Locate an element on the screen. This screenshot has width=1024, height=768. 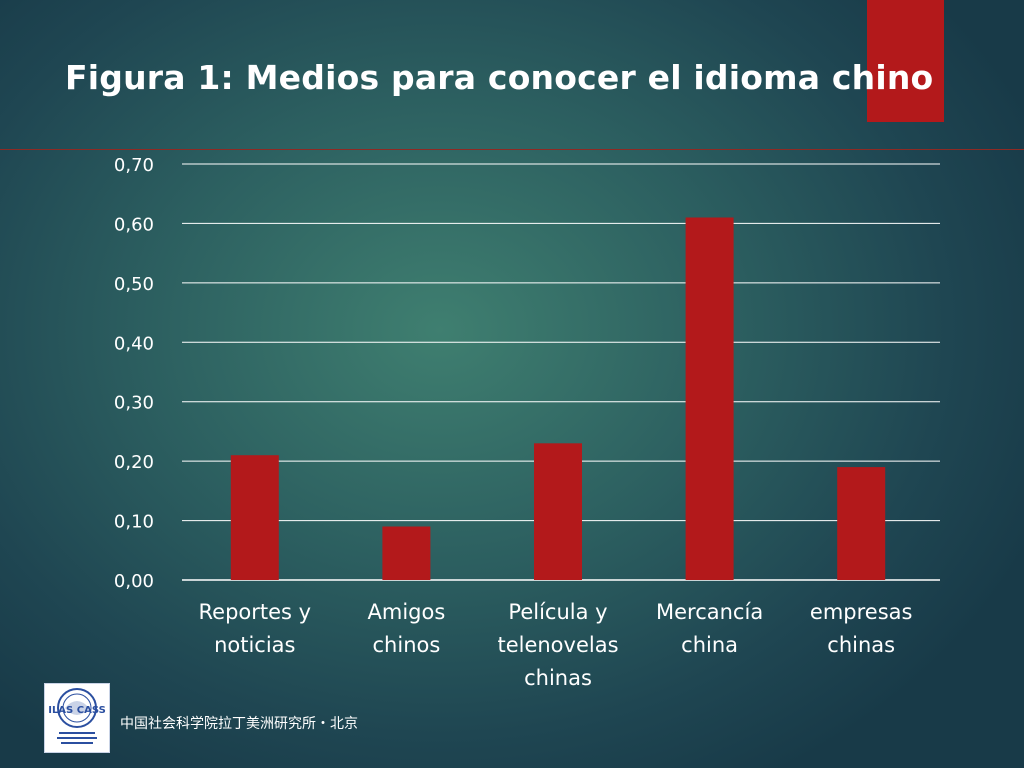
y-tick-label: 0,60 is located at coordinates (134, 224).